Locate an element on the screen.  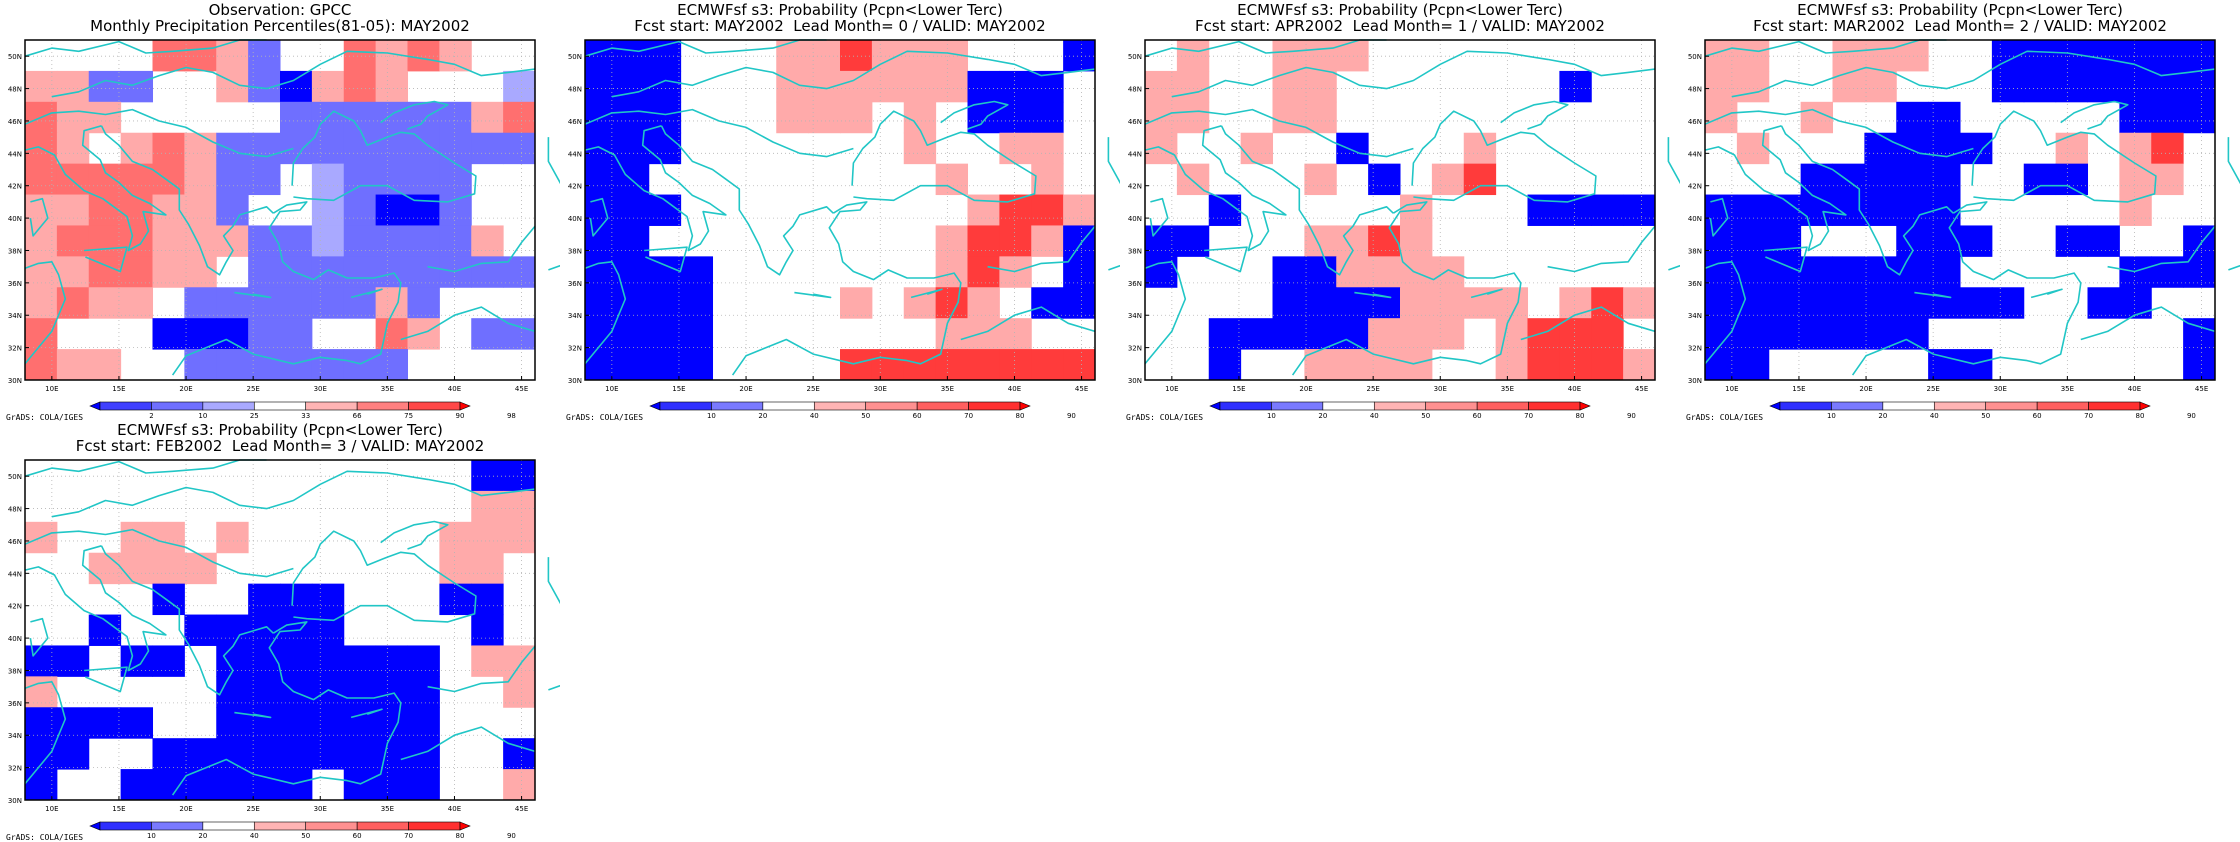
colorbar: 10 20 40 50 60 70 80 90 is located at coordinates (862, 410).